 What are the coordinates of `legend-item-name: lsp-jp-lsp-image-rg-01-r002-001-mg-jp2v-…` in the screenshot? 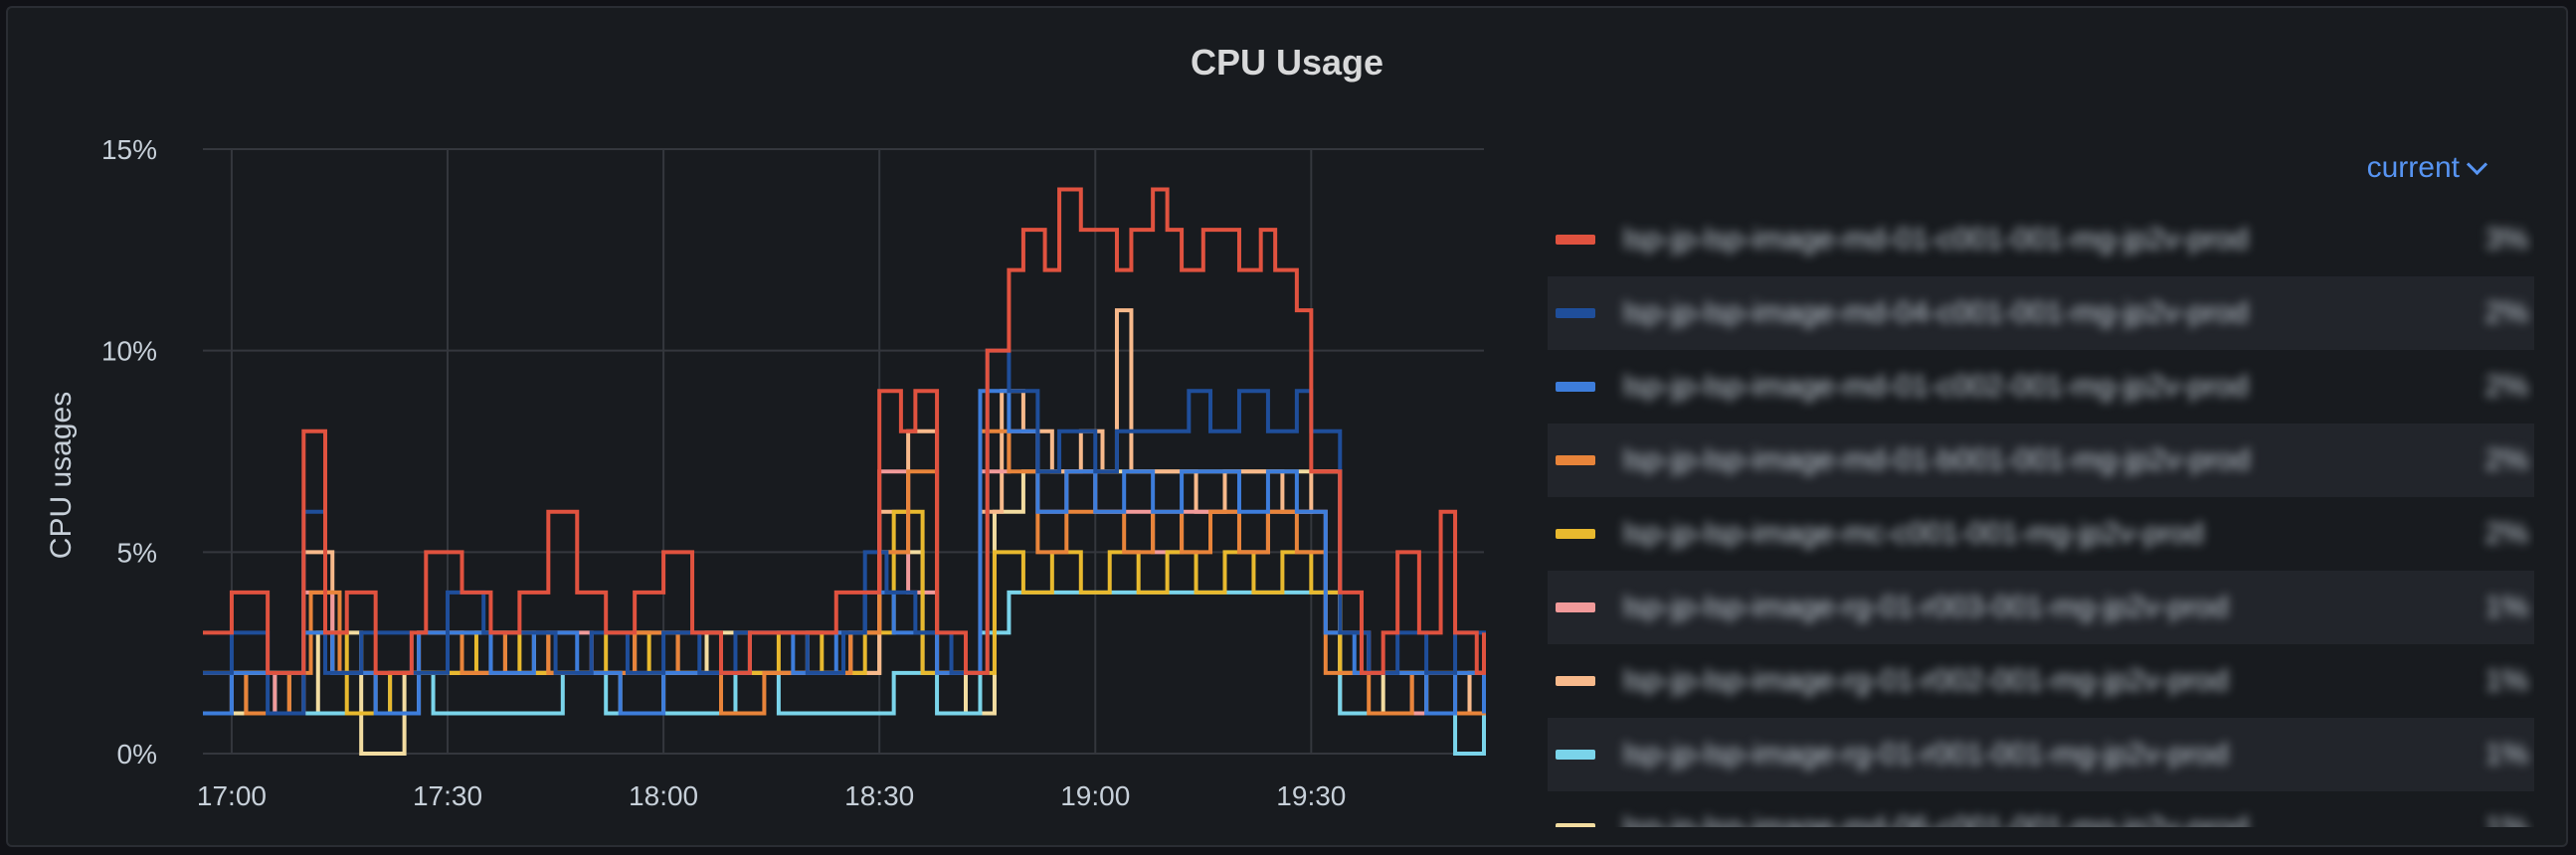 It's located at (1926, 680).